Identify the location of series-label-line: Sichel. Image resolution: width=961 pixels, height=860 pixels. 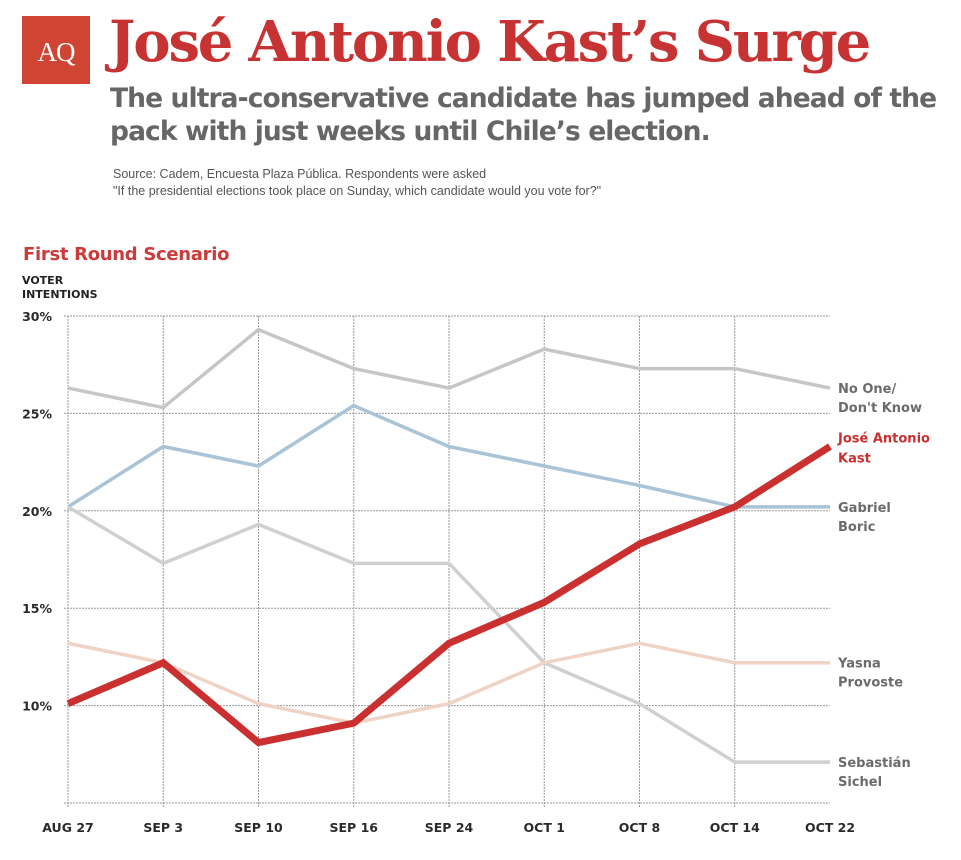
(860, 782).